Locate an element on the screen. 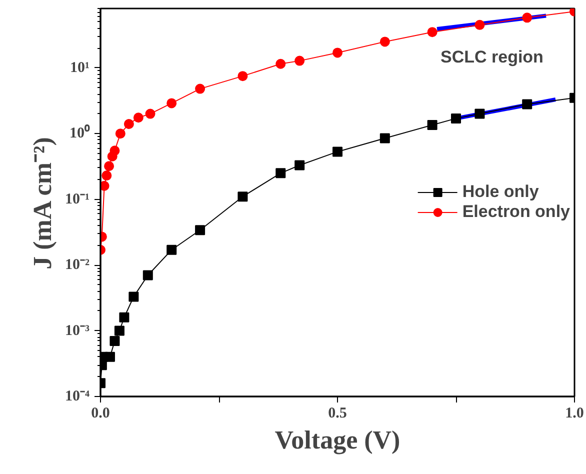 This screenshot has height=474, width=586. y-tick-label: 10⁻¹ is located at coordinates (77, 199).